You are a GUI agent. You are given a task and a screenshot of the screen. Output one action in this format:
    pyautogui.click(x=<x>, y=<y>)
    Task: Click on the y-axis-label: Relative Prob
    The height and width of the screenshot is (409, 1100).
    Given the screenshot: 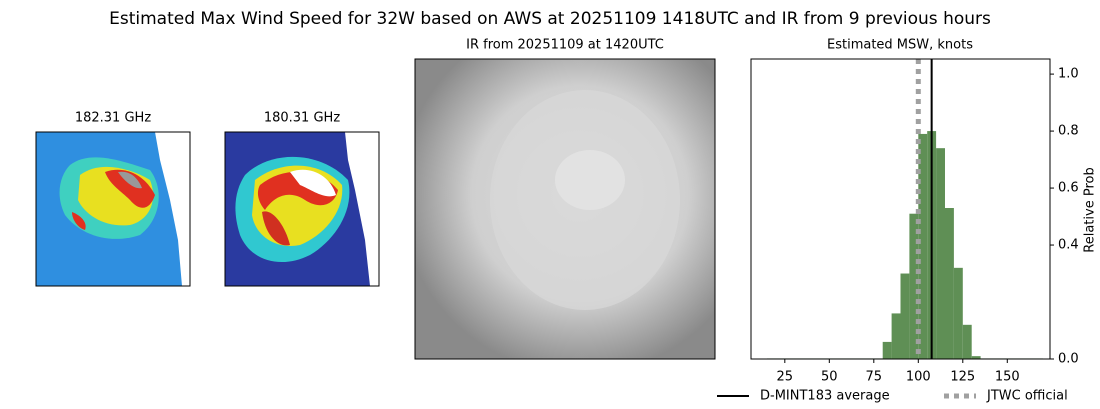 What is the action you would take?
    pyautogui.click(x=1090, y=209)
    